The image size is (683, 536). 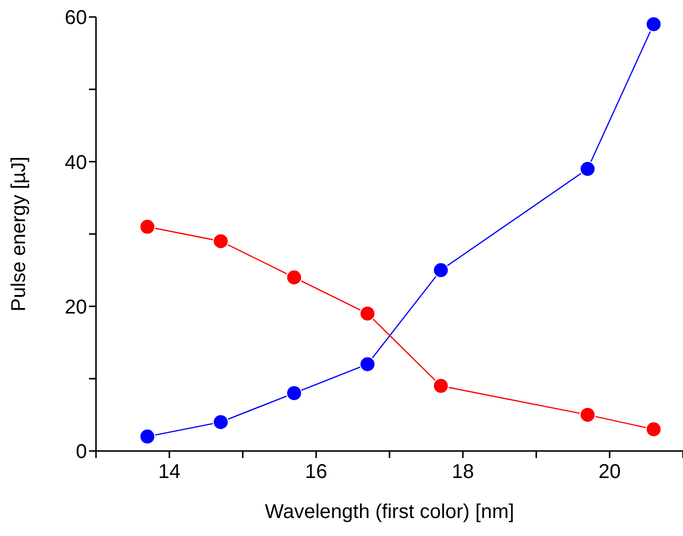 What do you see at coordinates (316, 472) in the screenshot?
I see `x-tick-label: 16` at bounding box center [316, 472].